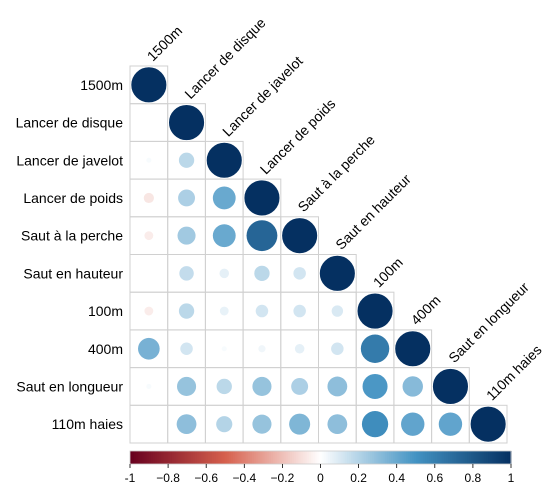 The width and height of the screenshot is (559, 491). What do you see at coordinates (262, 96) in the screenshot?
I see `column-label: Lancer de javelot` at bounding box center [262, 96].